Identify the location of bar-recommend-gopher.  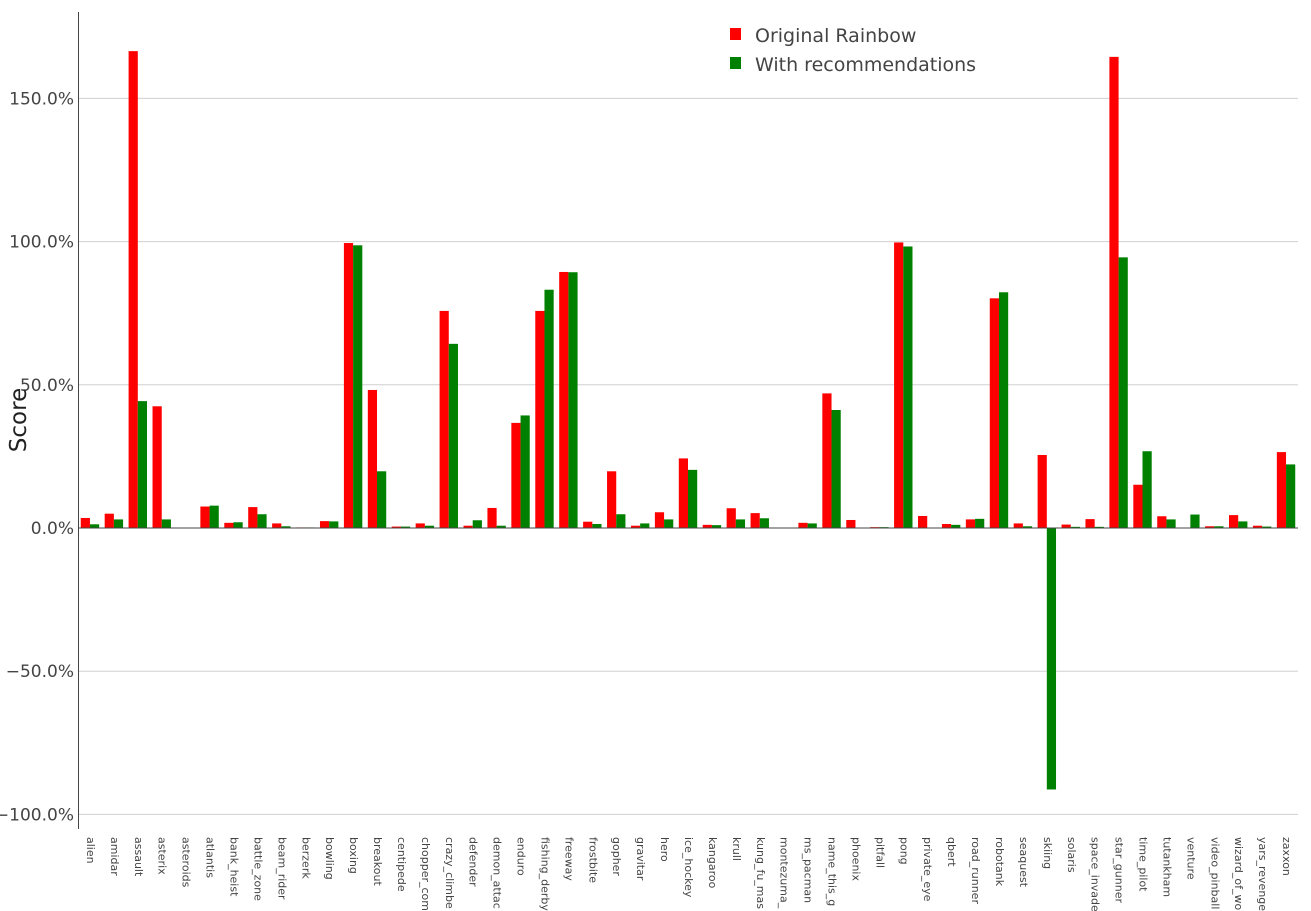
(621, 521).